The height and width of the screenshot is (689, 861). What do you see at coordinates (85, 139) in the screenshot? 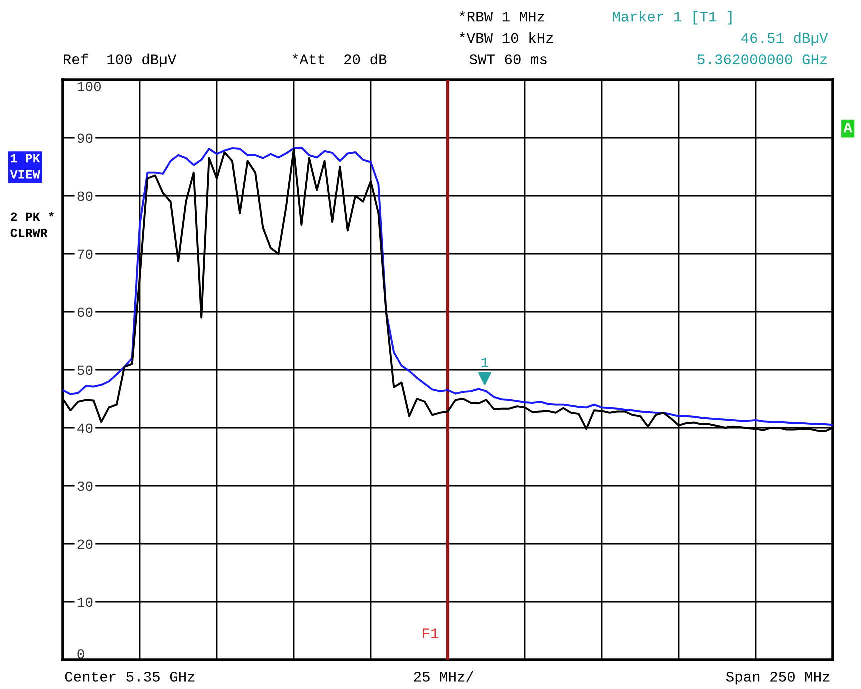
I see `y-tick-label: 90` at bounding box center [85, 139].